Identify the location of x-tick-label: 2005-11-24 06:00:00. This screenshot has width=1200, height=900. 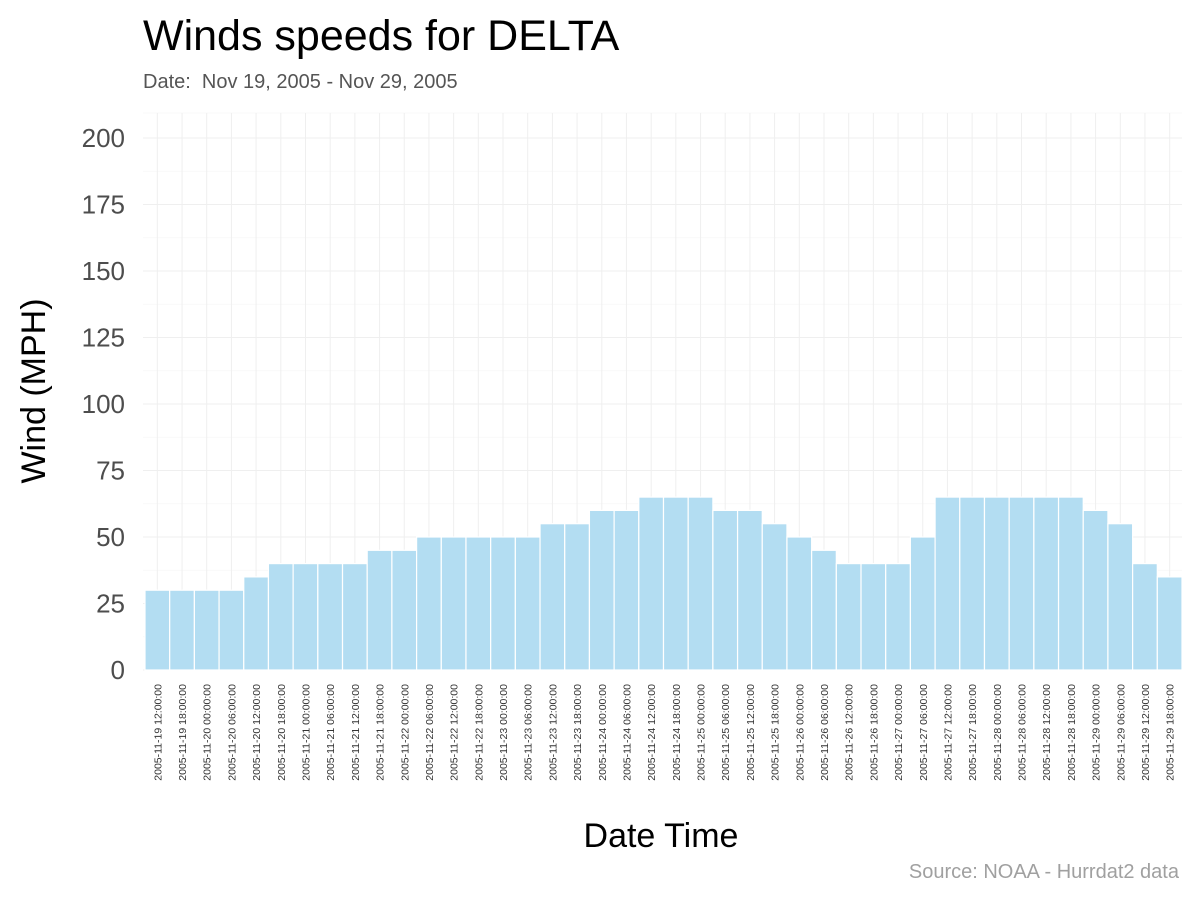
(627, 732).